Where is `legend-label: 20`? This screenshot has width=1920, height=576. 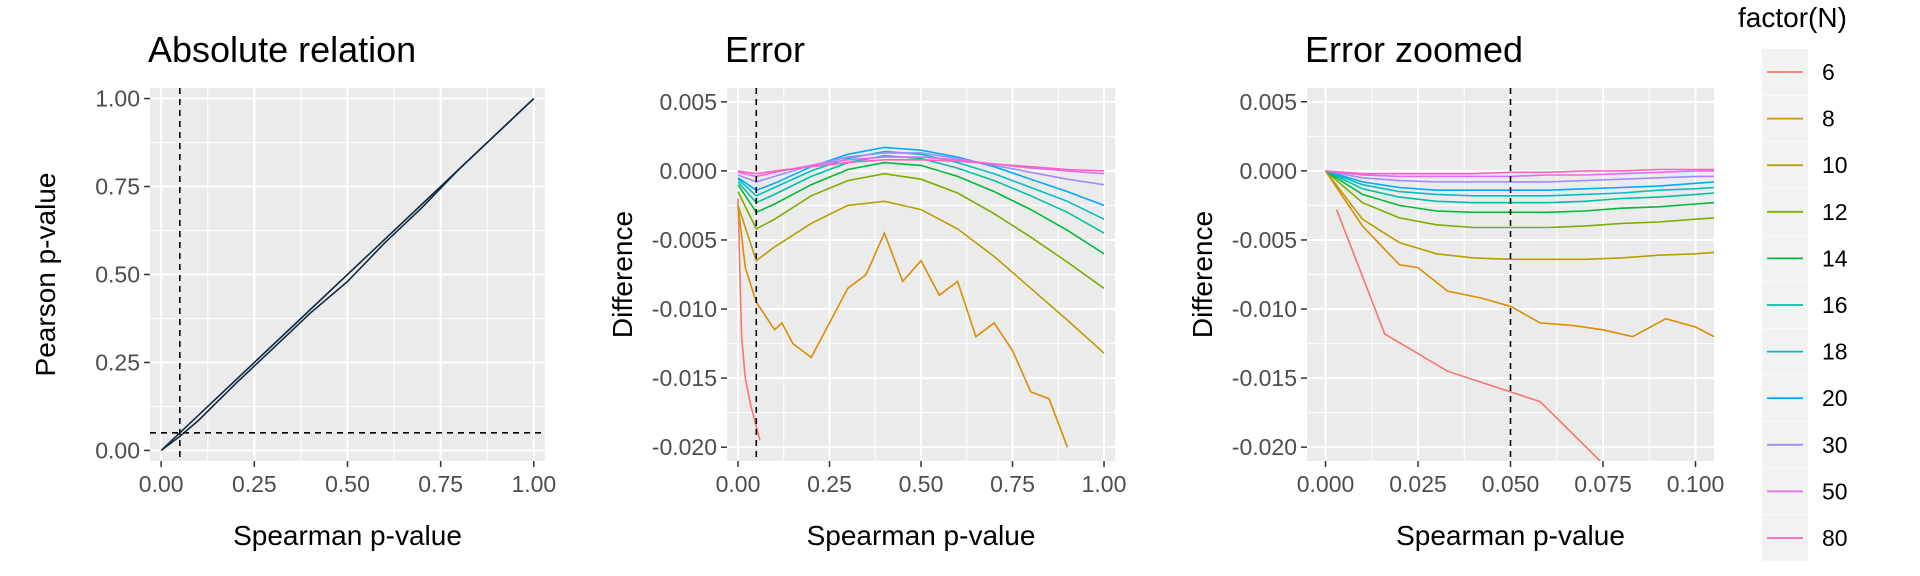 legend-label: 20 is located at coordinates (1835, 398).